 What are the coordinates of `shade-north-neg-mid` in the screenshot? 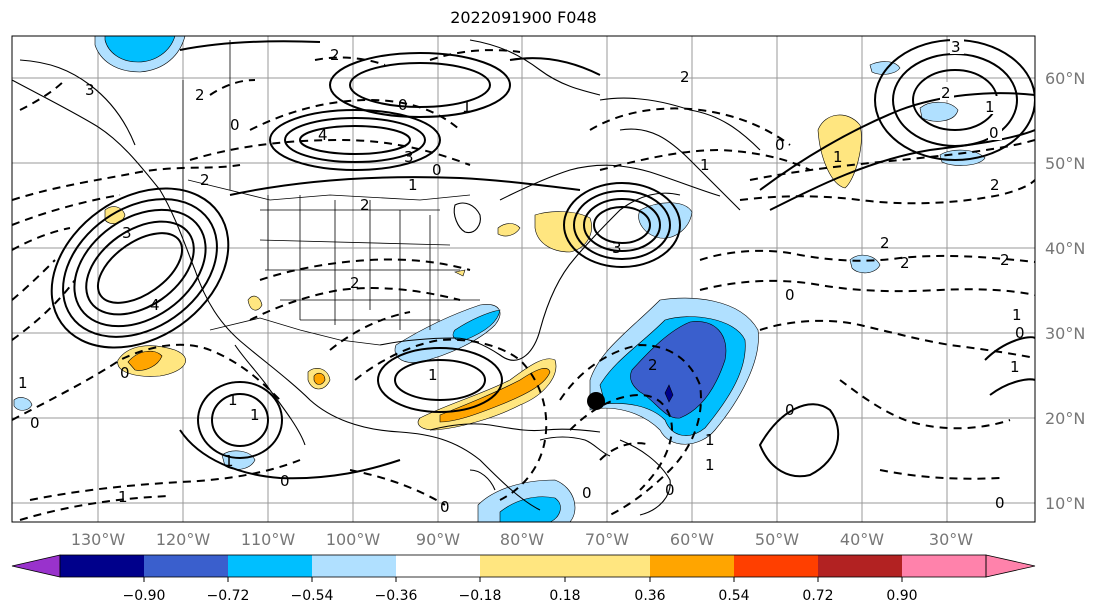 It's located at (140, 49).